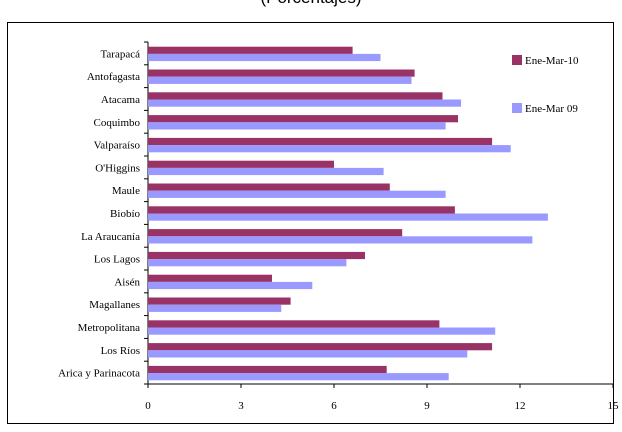  Describe the element at coordinates (117, 146) in the screenshot. I see `category-label: Valparaíso` at that location.